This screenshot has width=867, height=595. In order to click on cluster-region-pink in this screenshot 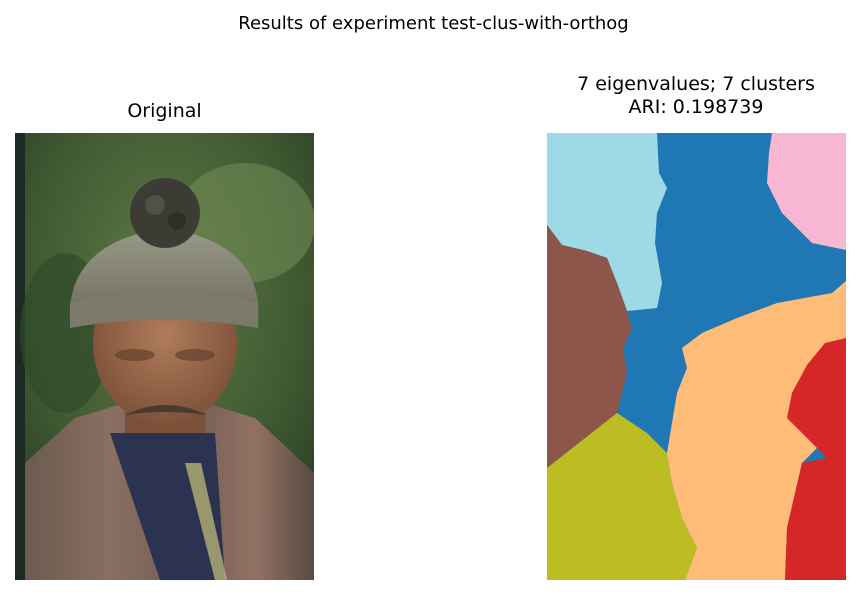, I will do `click(806, 191)`.